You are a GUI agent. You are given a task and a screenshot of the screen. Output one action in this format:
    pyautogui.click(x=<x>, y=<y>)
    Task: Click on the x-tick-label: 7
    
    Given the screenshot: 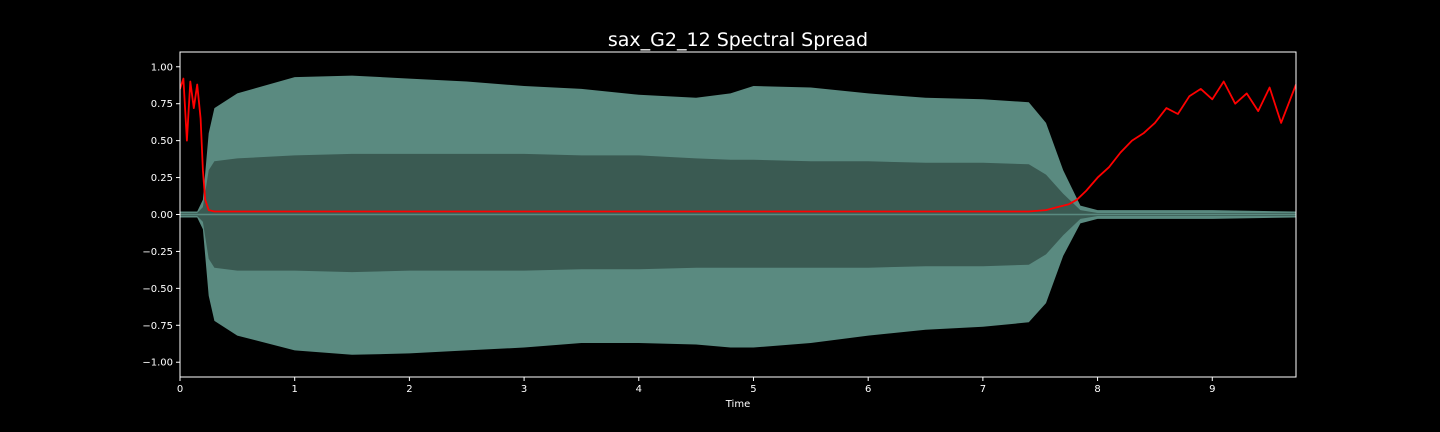 What is the action you would take?
    pyautogui.click(x=983, y=389)
    